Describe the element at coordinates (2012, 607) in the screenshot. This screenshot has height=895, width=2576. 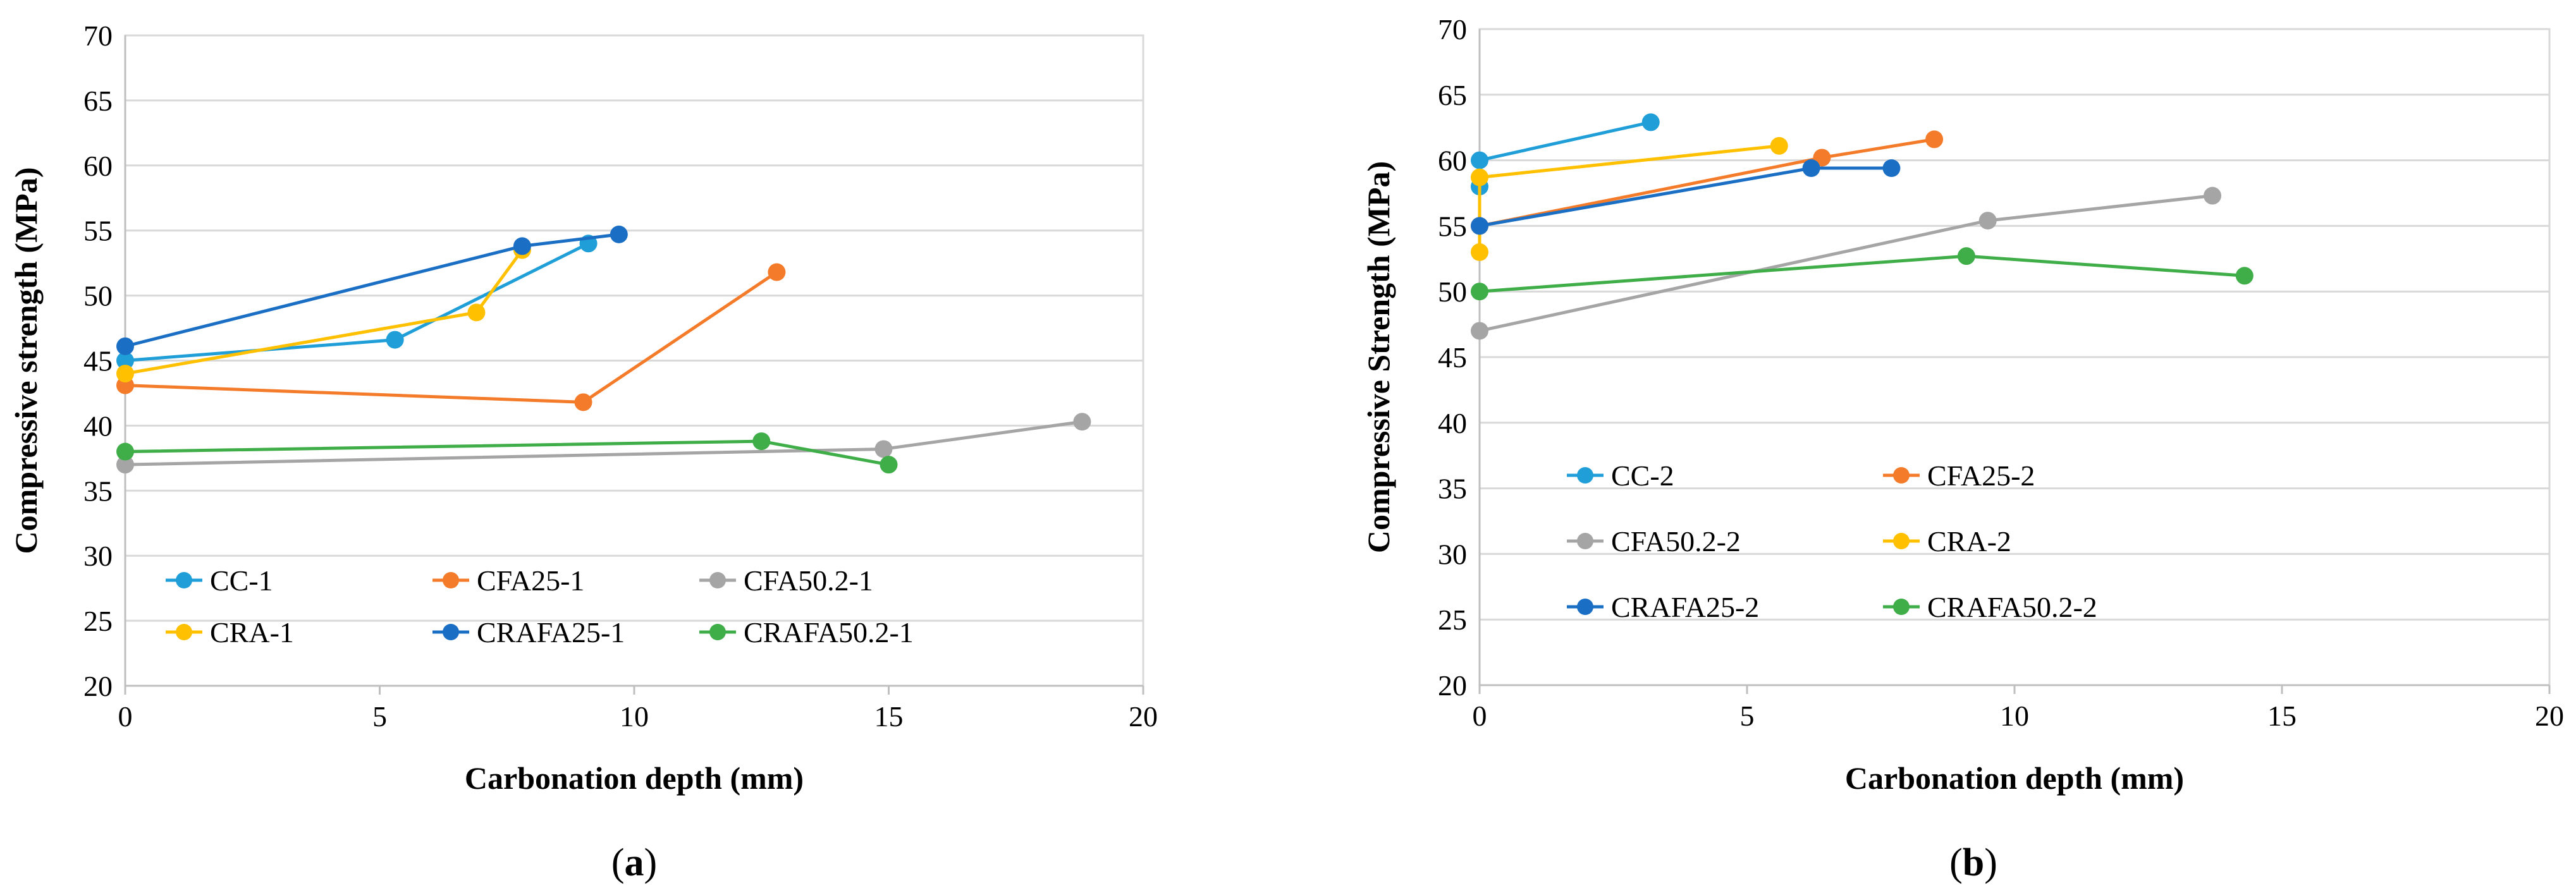
I see `legend-label: CRAFA50.2-2` at that location.